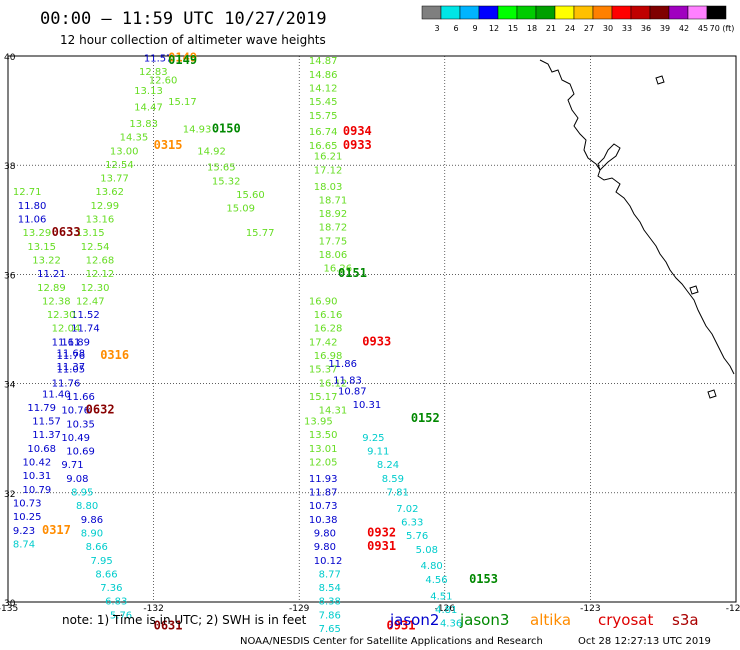 This screenshot has height=650, width=740. I want to click on wave-height-value: 11.57, so click(158, 58).